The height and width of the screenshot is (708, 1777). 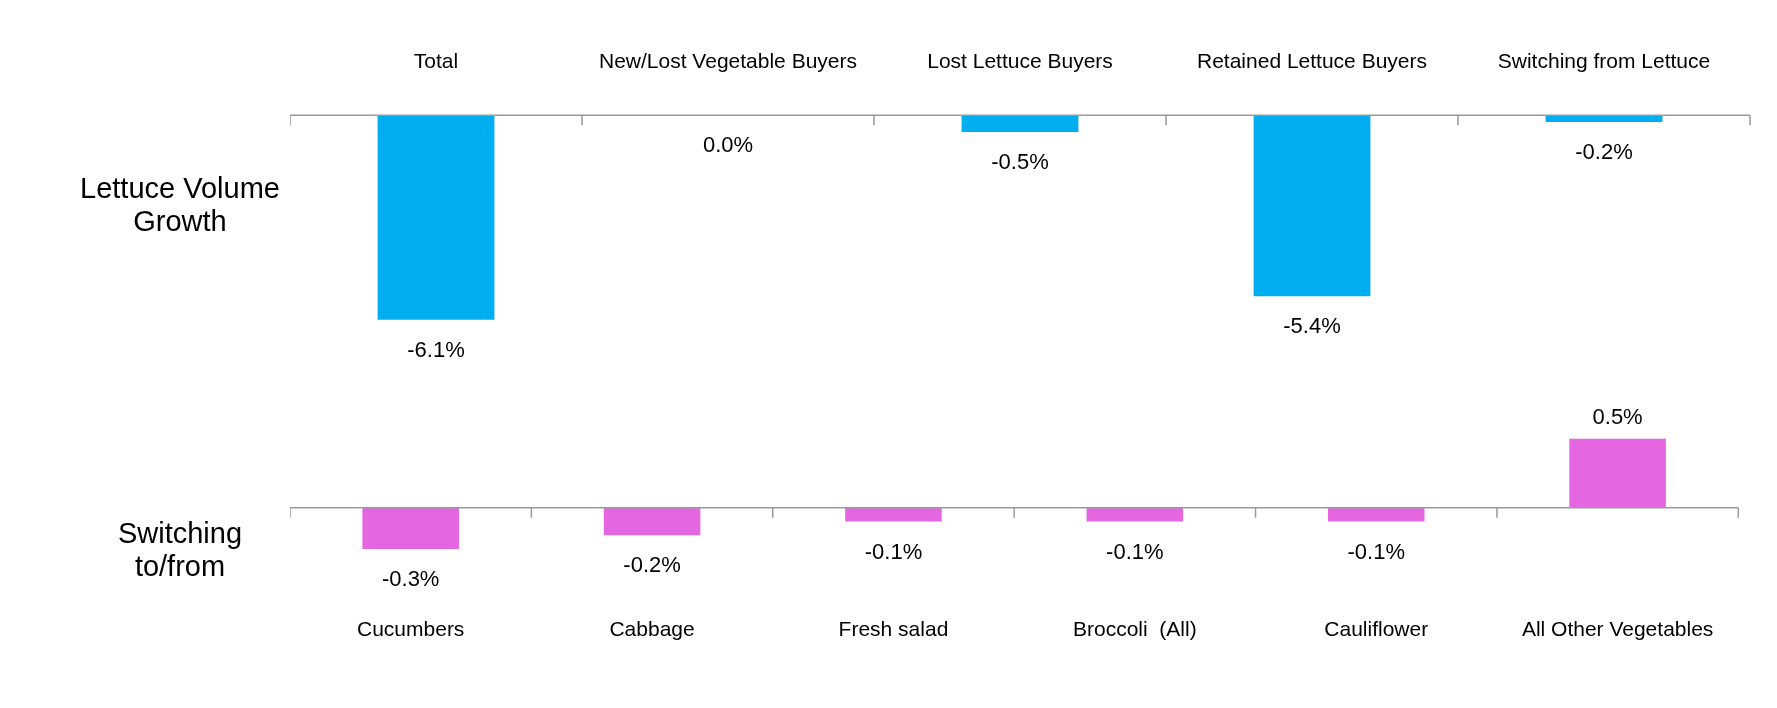 I want to click on x-tick-label: Total, so click(x=436, y=61).